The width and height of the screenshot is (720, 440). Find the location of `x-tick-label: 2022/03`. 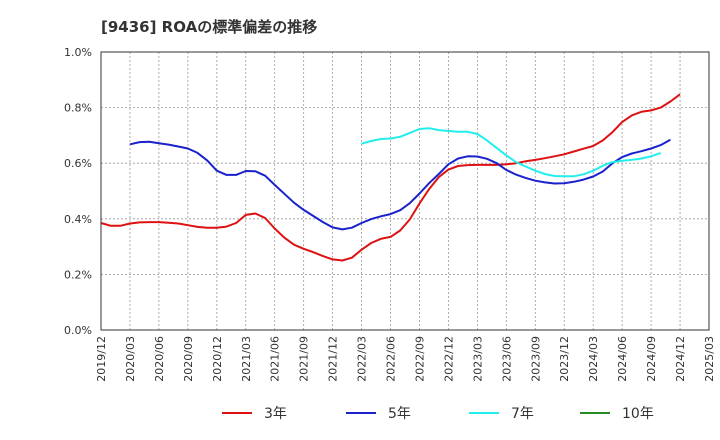

x-tick-label: 2022/03 is located at coordinates (362, 359).